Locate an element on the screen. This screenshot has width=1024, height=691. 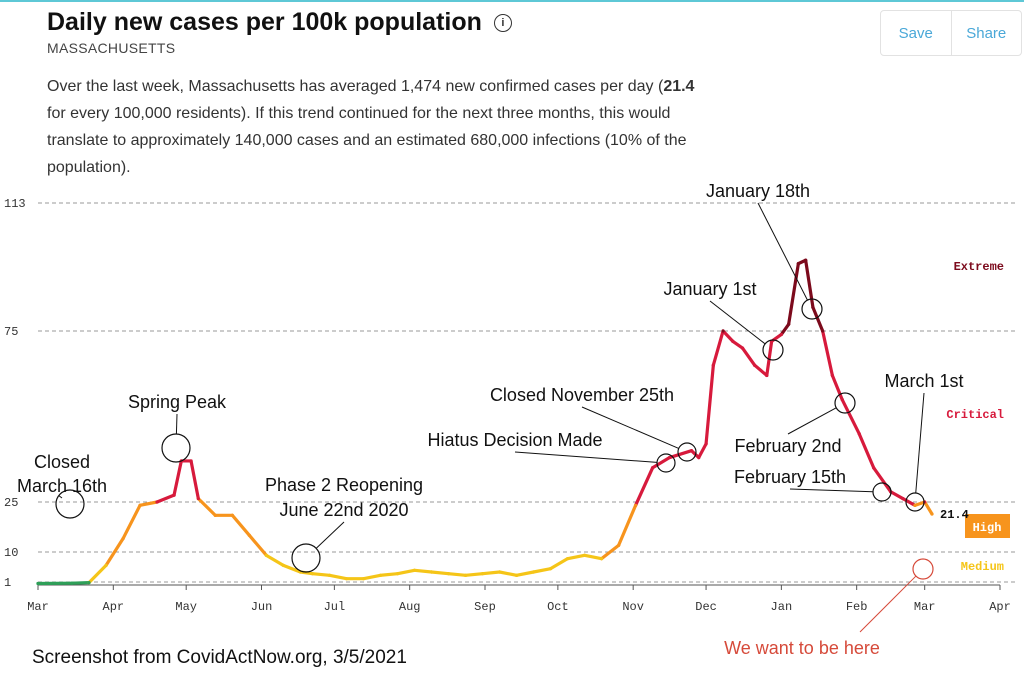
x-tick-label: Sep is located at coordinates (485, 607).